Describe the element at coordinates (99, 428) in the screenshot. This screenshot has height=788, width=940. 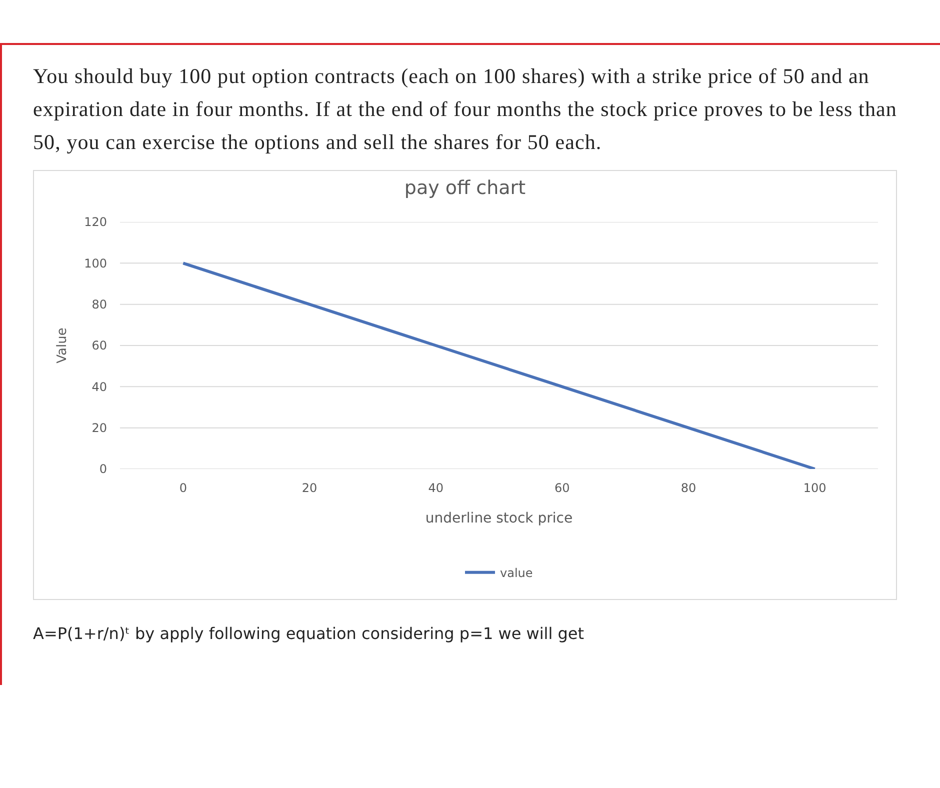
I see `y-tick-label: 20` at that location.